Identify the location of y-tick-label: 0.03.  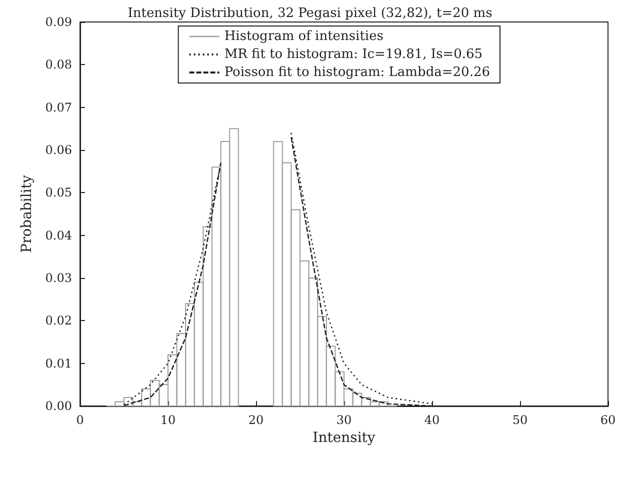
(58, 278).